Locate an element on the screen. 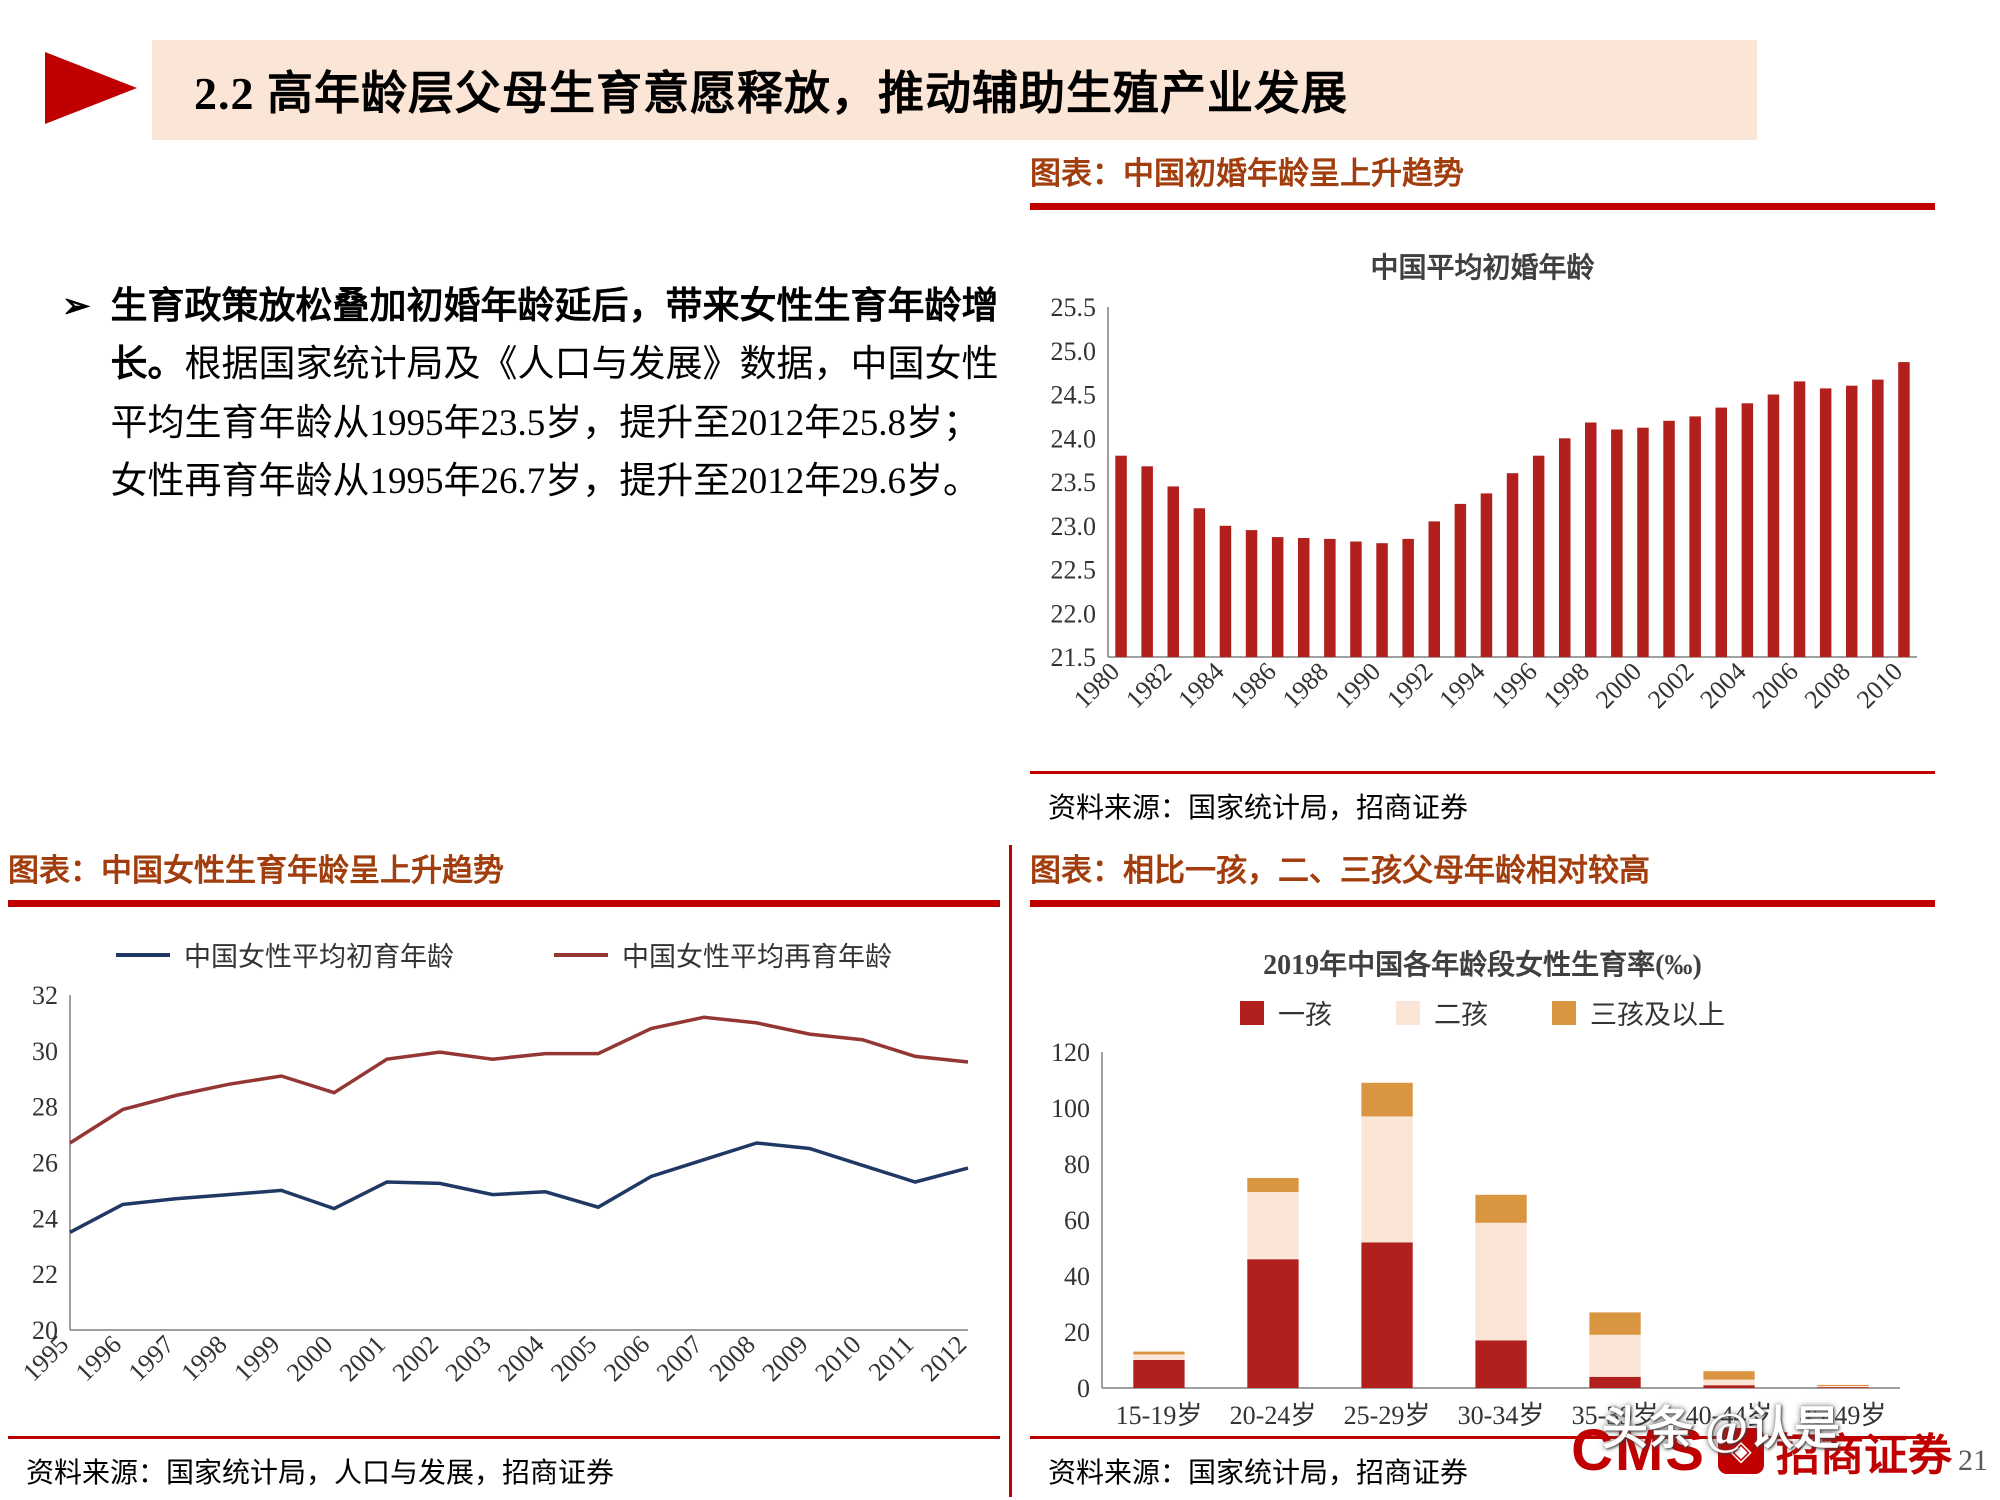 Image resolution: width=2000 pixels, height=1500 pixels. svg-text: 0 is located at coordinates (1083, 1388).